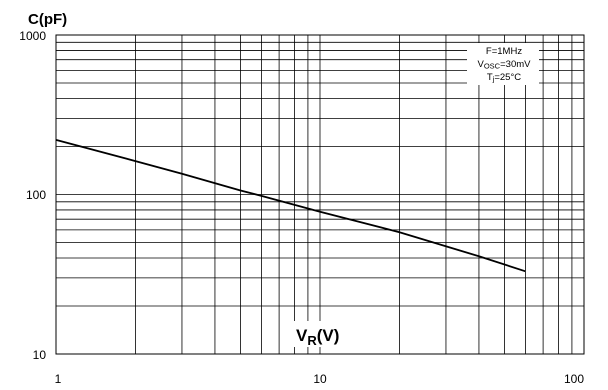 The width and height of the screenshot is (608, 390). What do you see at coordinates (32, 36) in the screenshot?
I see `y-tick-label: 1000` at bounding box center [32, 36].